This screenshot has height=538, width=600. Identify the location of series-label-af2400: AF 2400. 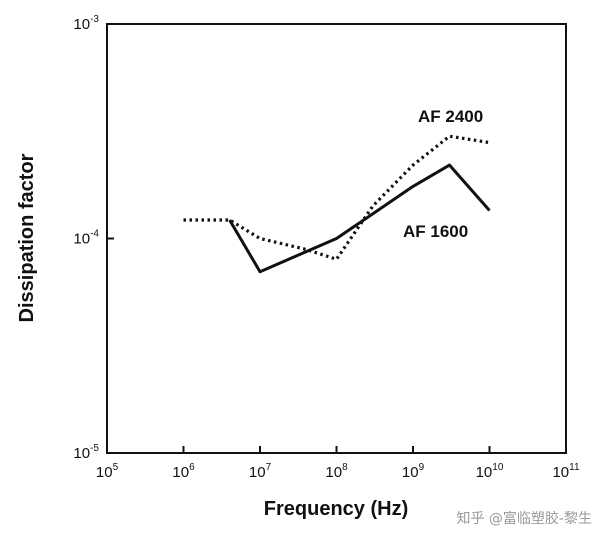
(450, 116).